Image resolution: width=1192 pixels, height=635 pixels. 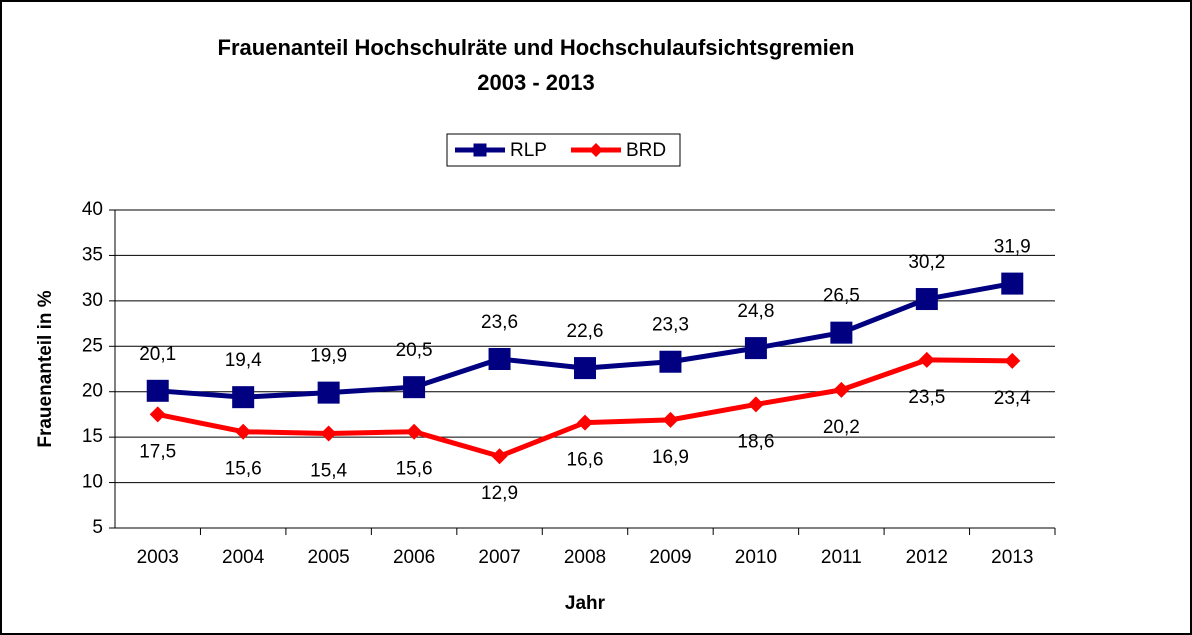 What do you see at coordinates (499, 493) in the screenshot?
I see `data-label: 12,9` at bounding box center [499, 493].